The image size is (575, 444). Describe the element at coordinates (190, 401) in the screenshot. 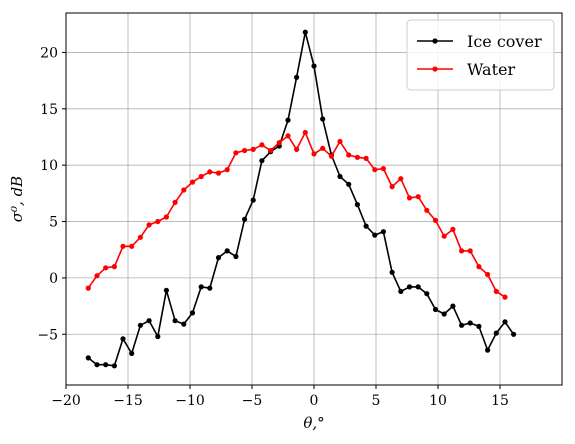

I see `x-tick-label: −10` at that location.